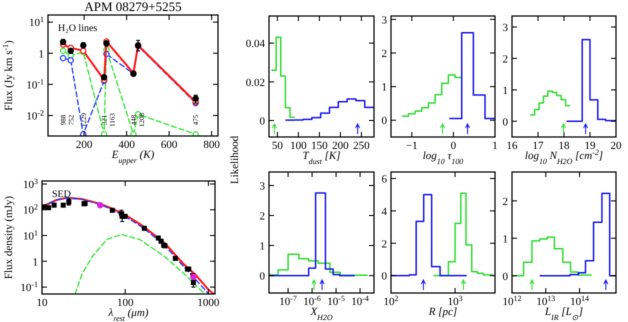 Image resolution: width=628 pixels, height=322 pixels. Describe the element at coordinates (385, 179) in the screenshot. I see `y-tick-label: 6` at that location.